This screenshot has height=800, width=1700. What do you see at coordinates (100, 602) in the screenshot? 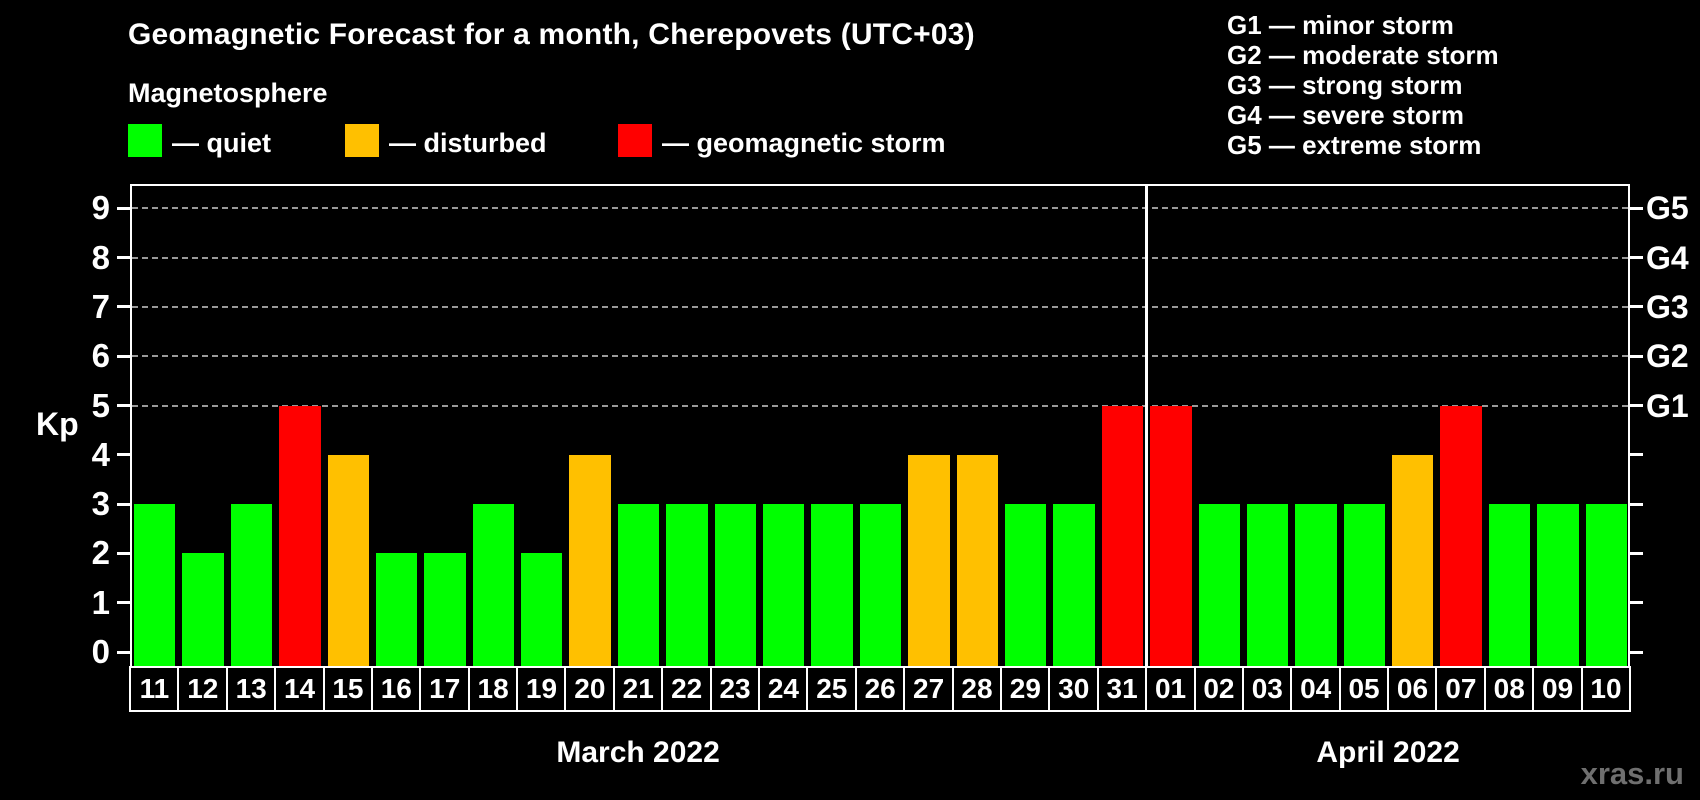
I see `y-tick-label: 1` at bounding box center [100, 602].